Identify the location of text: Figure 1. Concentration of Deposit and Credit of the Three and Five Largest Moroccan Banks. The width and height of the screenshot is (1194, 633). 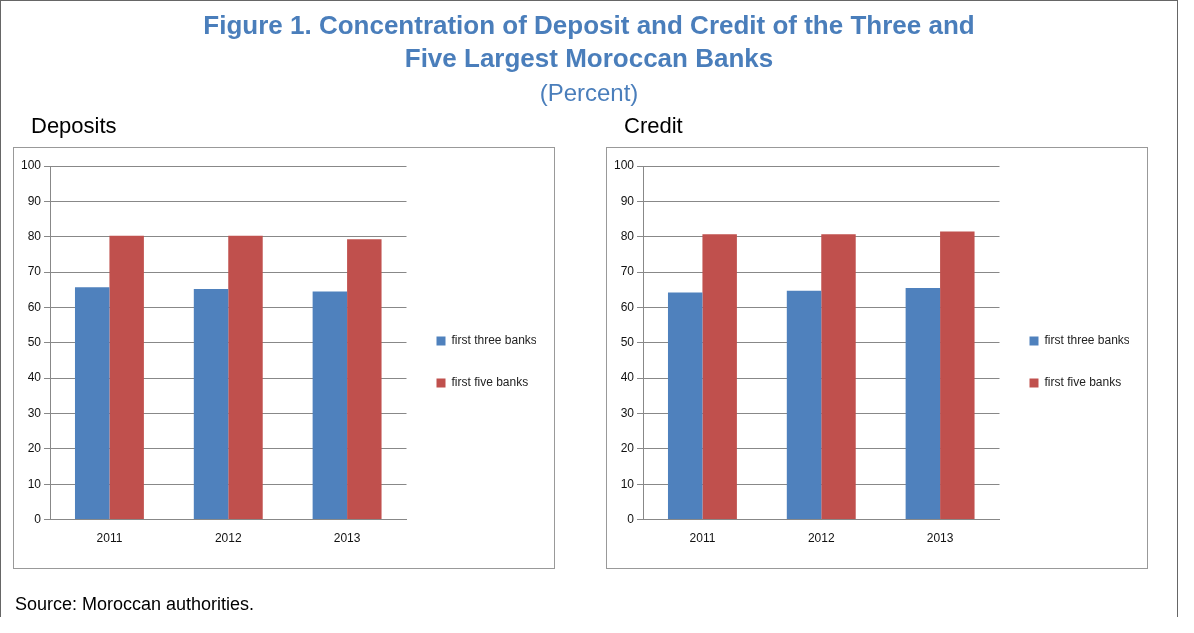
(589, 42).